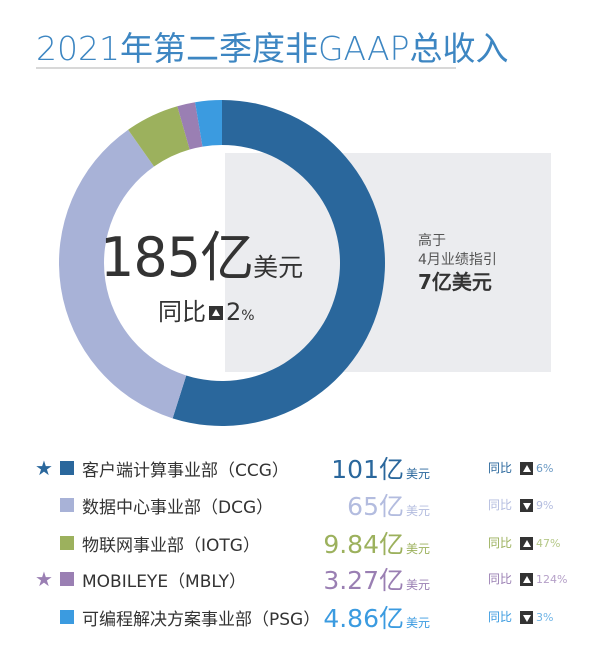  I want to click on segment-yoy: 同比 9%, so click(520, 504).